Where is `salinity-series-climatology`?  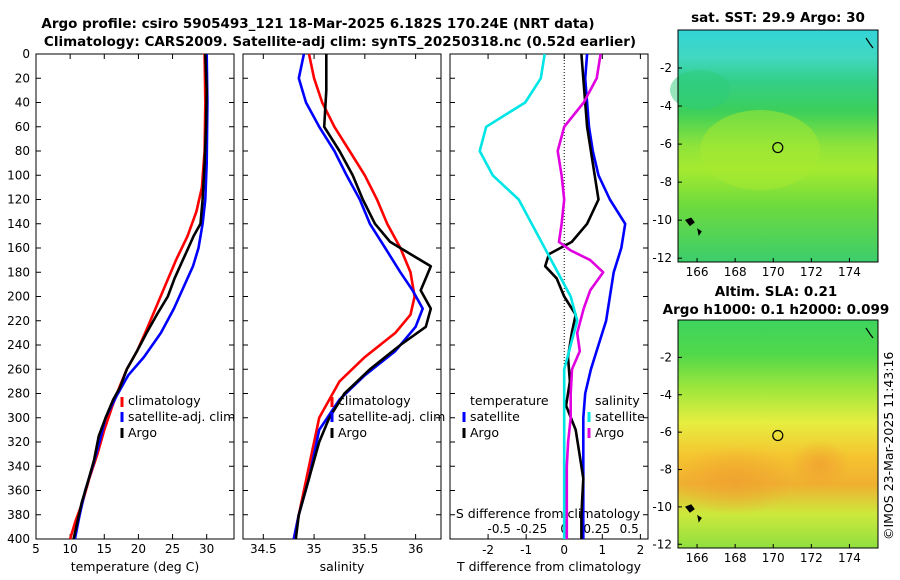 salinity-series-climatology is located at coordinates (354, 296).